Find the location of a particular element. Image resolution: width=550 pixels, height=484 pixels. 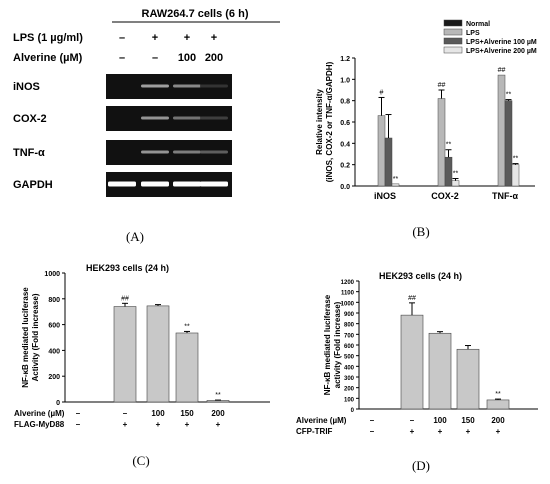

panel-c-y-tick-label: 1000 is located at coordinates (52, 274).